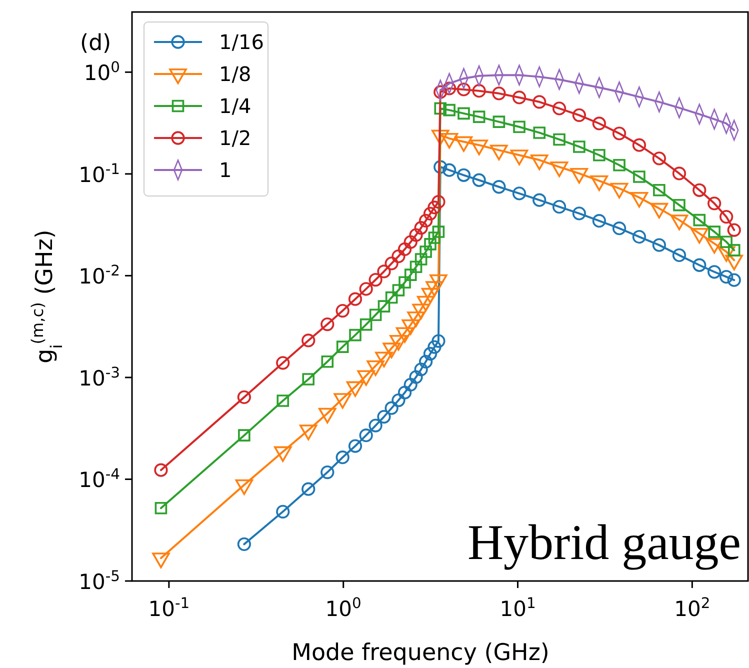 The width and height of the screenshot is (749, 668). I want to click on legend-label: 1/16, so click(241, 42).